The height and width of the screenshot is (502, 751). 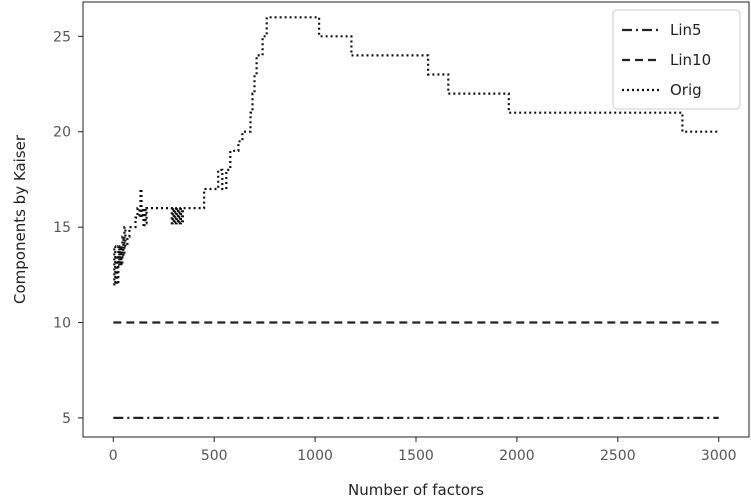 I want to click on y-axis-ticks: 5 10 15 20 25, so click(x=68, y=228).